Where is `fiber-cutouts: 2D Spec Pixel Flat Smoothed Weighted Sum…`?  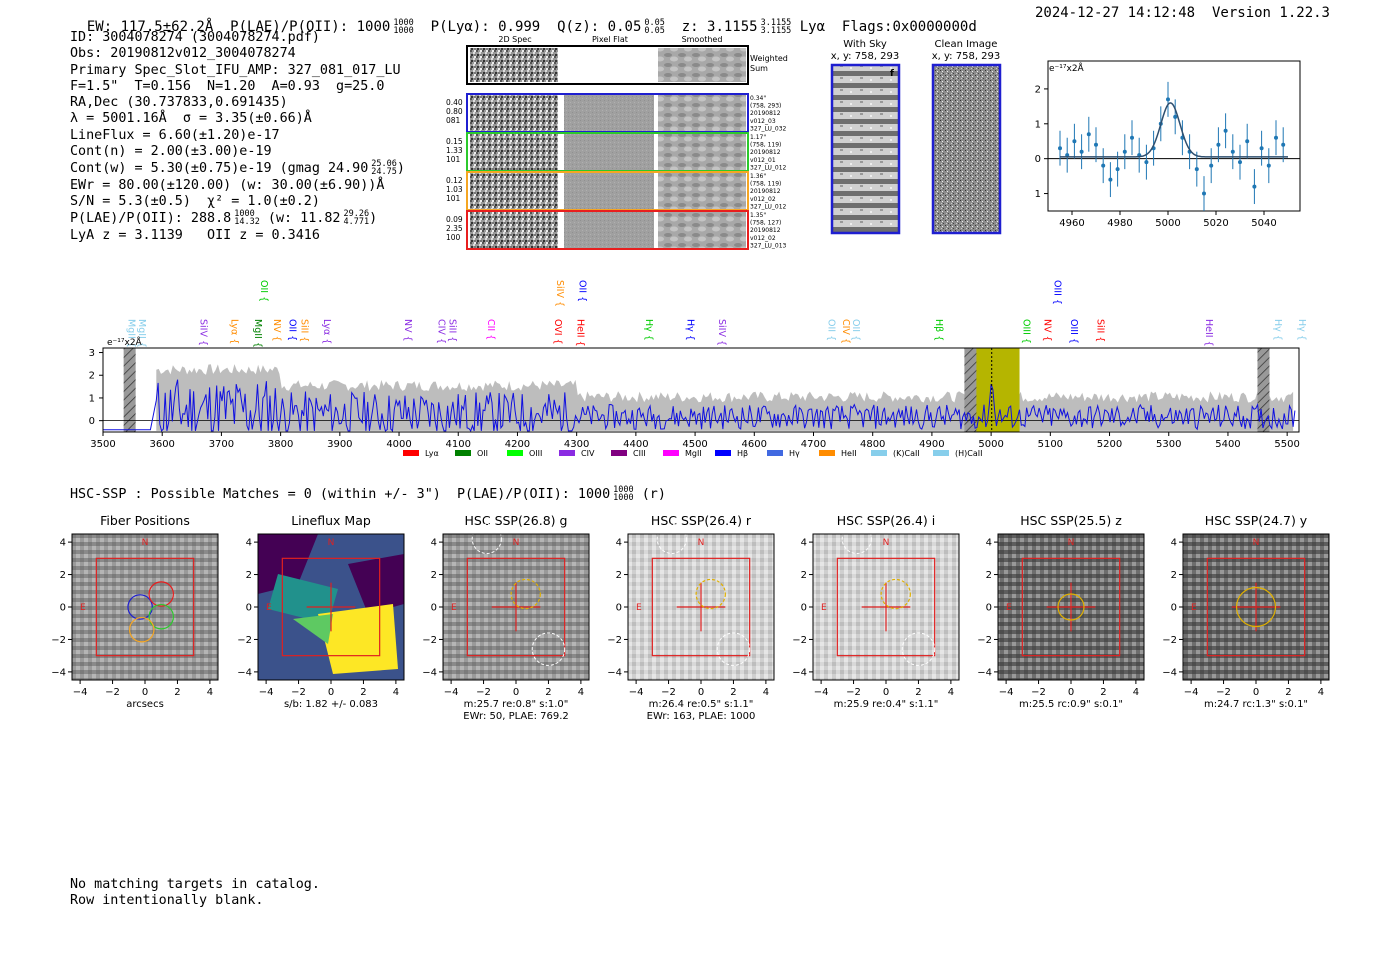
fiber-cutouts: 2D Spec Pixel Flat Smoothed Weighted Sum… is located at coordinates (617, 142).